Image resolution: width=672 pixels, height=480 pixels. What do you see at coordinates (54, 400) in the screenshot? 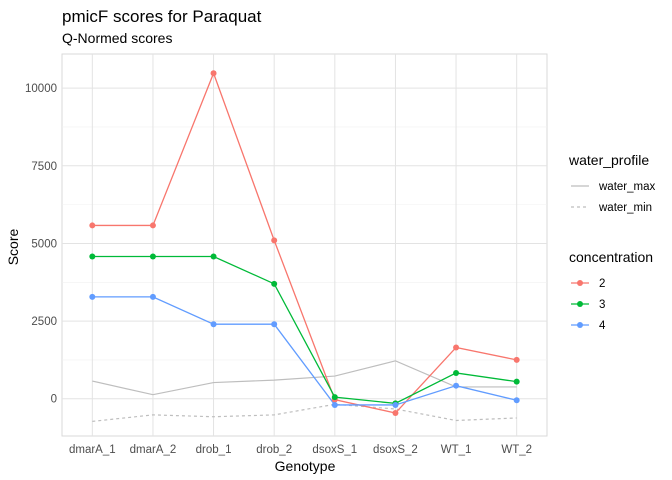
I see `y-tick-label: 0` at bounding box center [54, 400].